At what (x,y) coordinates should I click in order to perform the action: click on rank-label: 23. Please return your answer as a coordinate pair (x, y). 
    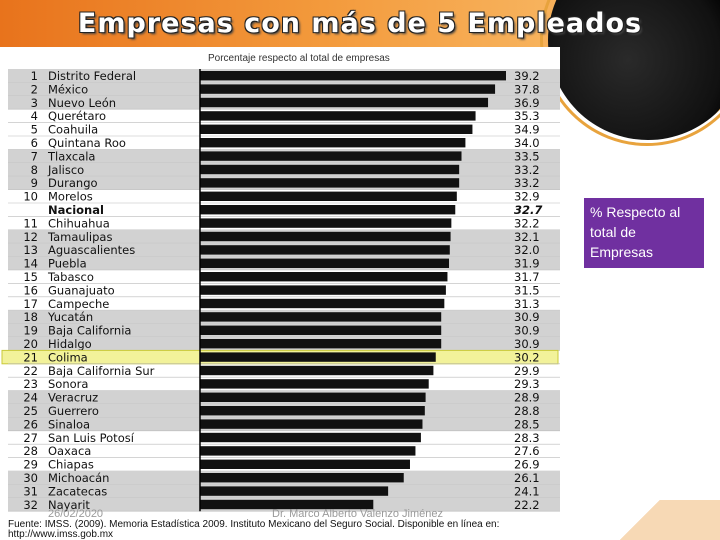
    Looking at the image, I should click on (30, 384).